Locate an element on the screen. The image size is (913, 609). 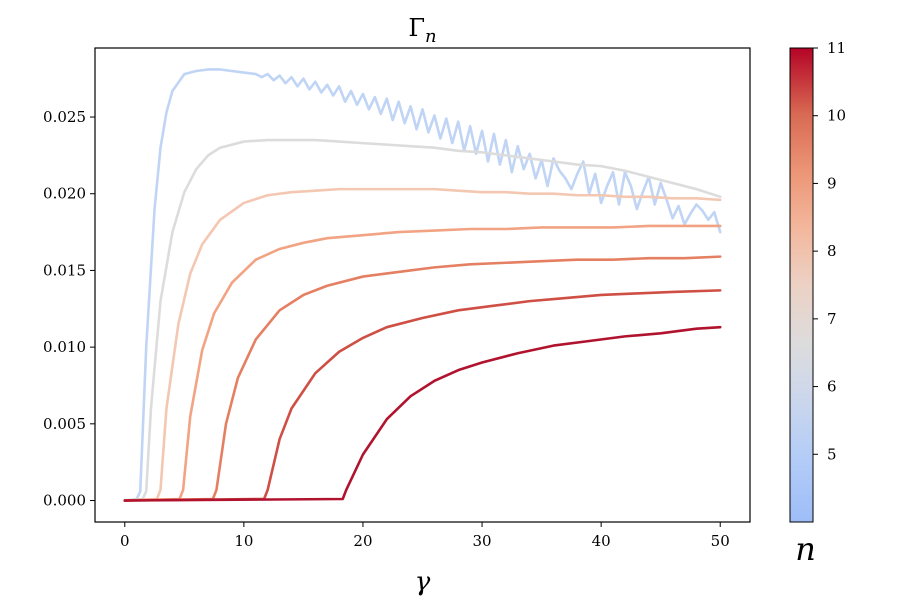
plot-title-subscript: n is located at coordinates (431, 36).